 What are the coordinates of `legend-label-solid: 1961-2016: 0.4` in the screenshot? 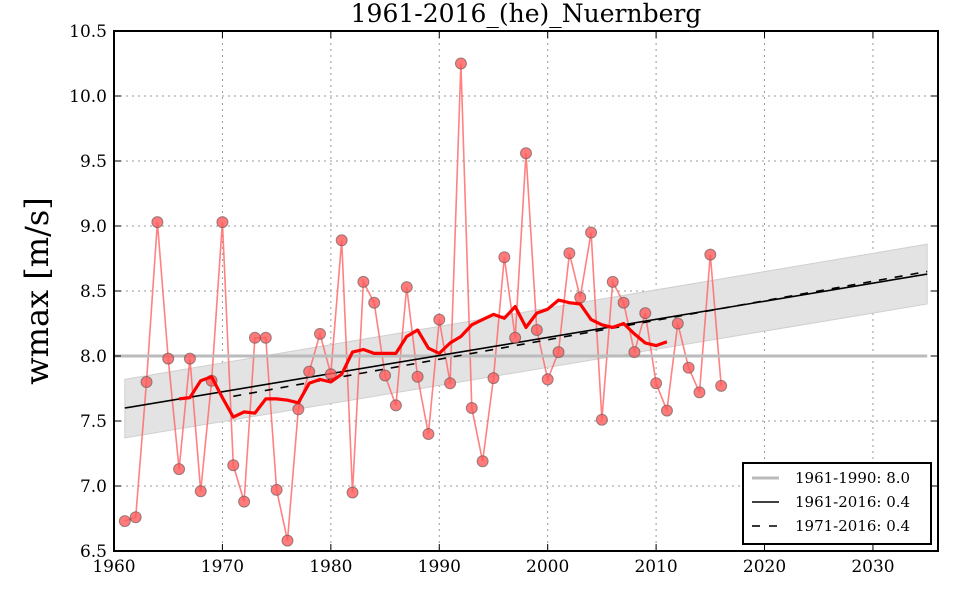 It's located at (852, 502).